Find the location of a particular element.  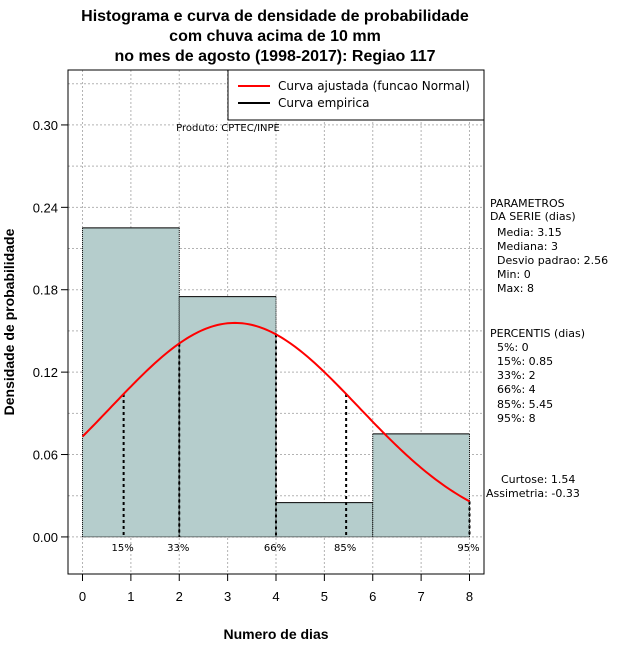

percentil-66: 66%: 4 is located at coordinates (516, 389).